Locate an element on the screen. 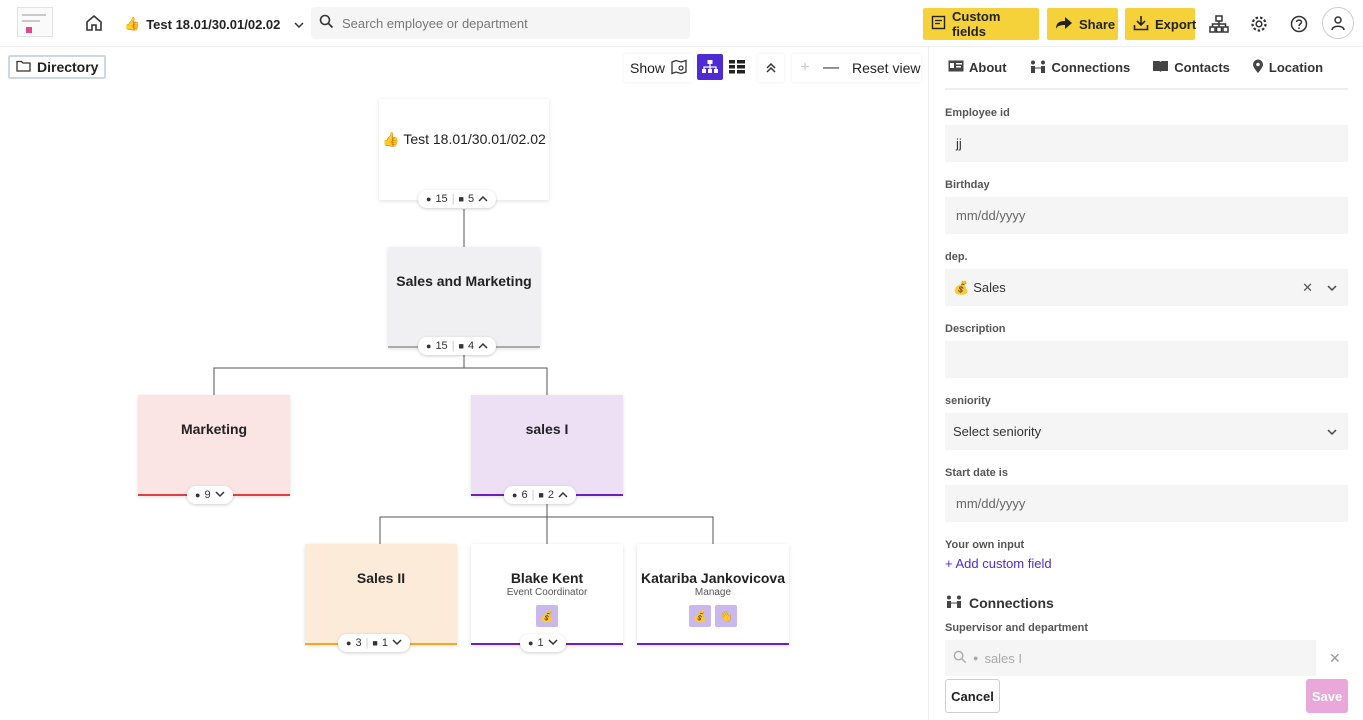 This screenshot has height=720, width=1363. custom-fields-button: Custom fields is located at coordinates (981, 24).